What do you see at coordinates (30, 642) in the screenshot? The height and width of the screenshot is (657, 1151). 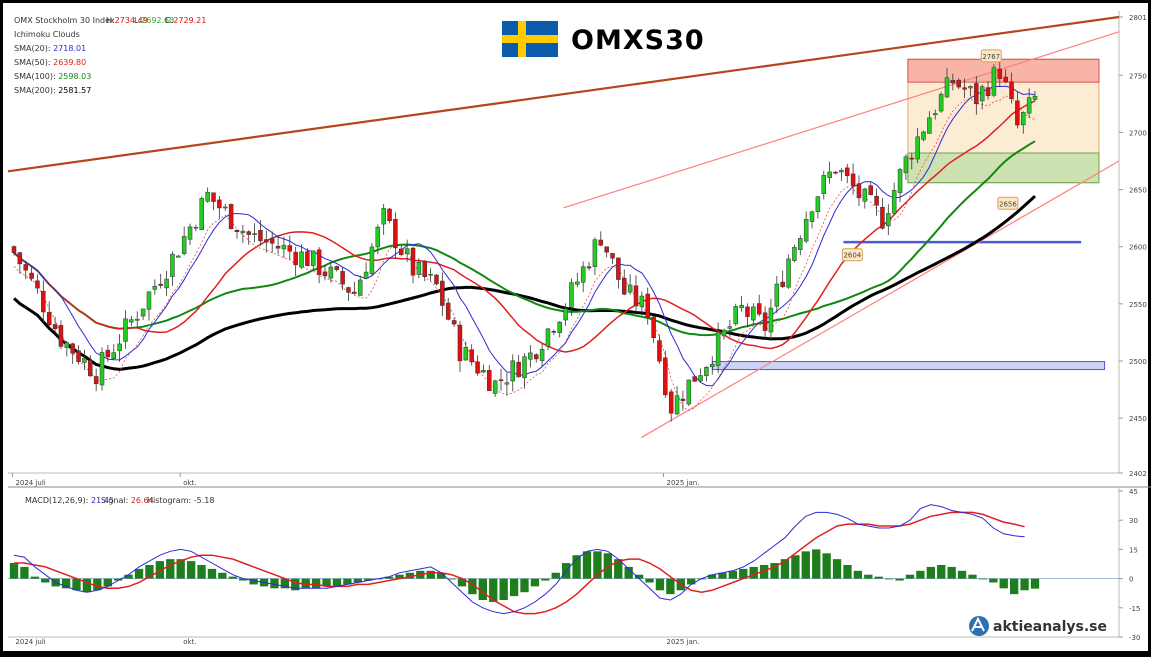 I see `macd-x-tick-label: 2024 juli` at bounding box center [30, 642].